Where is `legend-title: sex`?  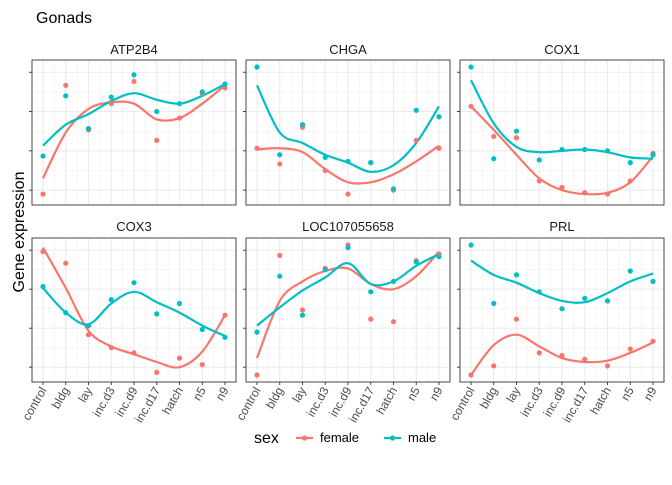
legend-title: sex is located at coordinates (266, 438).